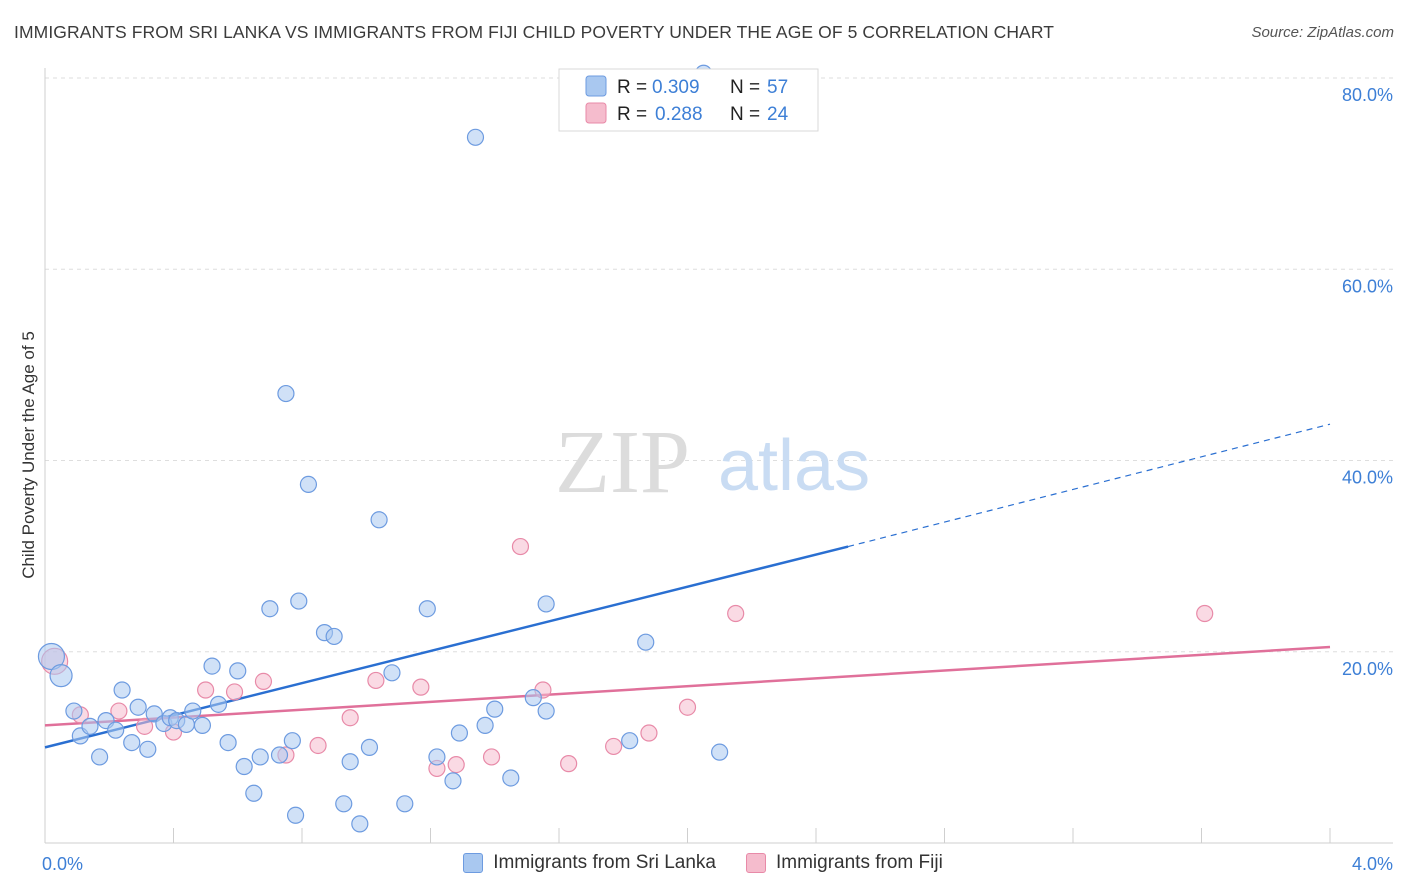 The image size is (1406, 892). Describe the element at coordinates (1367, 478) in the screenshot. I see `y-tick-label: 40.0%` at that location.